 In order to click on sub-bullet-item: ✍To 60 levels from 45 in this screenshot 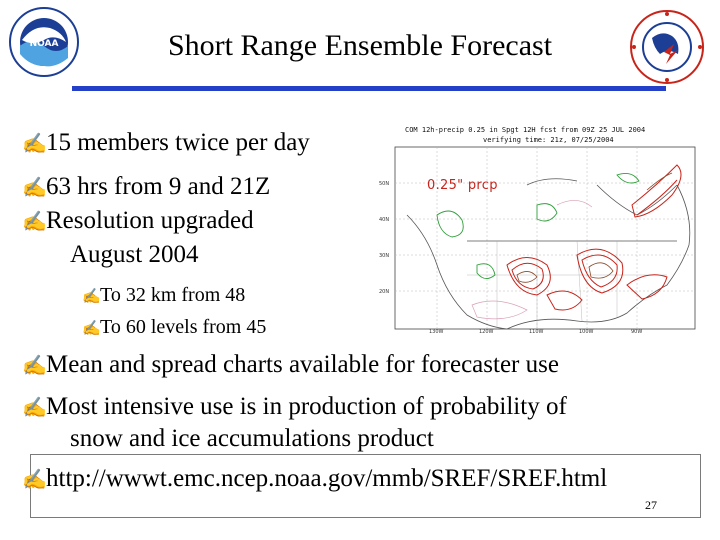, I will do `click(174, 328)`.